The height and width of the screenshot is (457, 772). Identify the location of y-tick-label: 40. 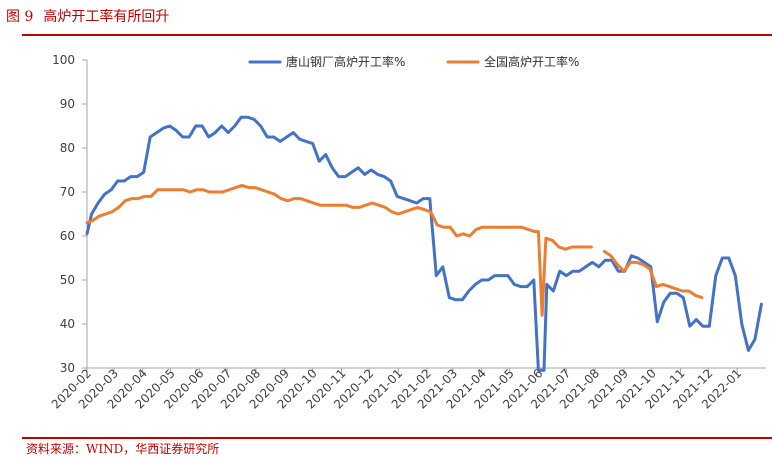
(67, 324).